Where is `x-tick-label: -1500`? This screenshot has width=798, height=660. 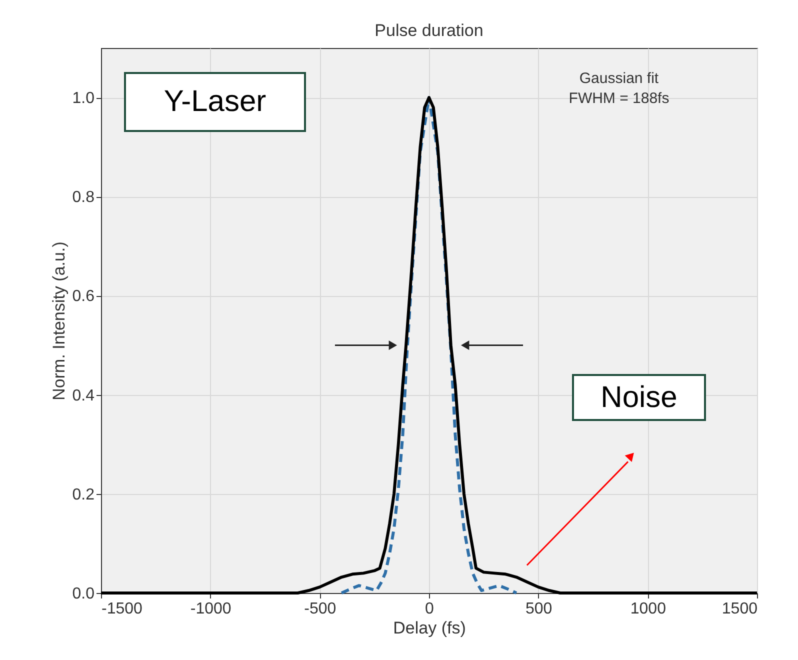 x-tick-label: -1500 is located at coordinates (122, 609).